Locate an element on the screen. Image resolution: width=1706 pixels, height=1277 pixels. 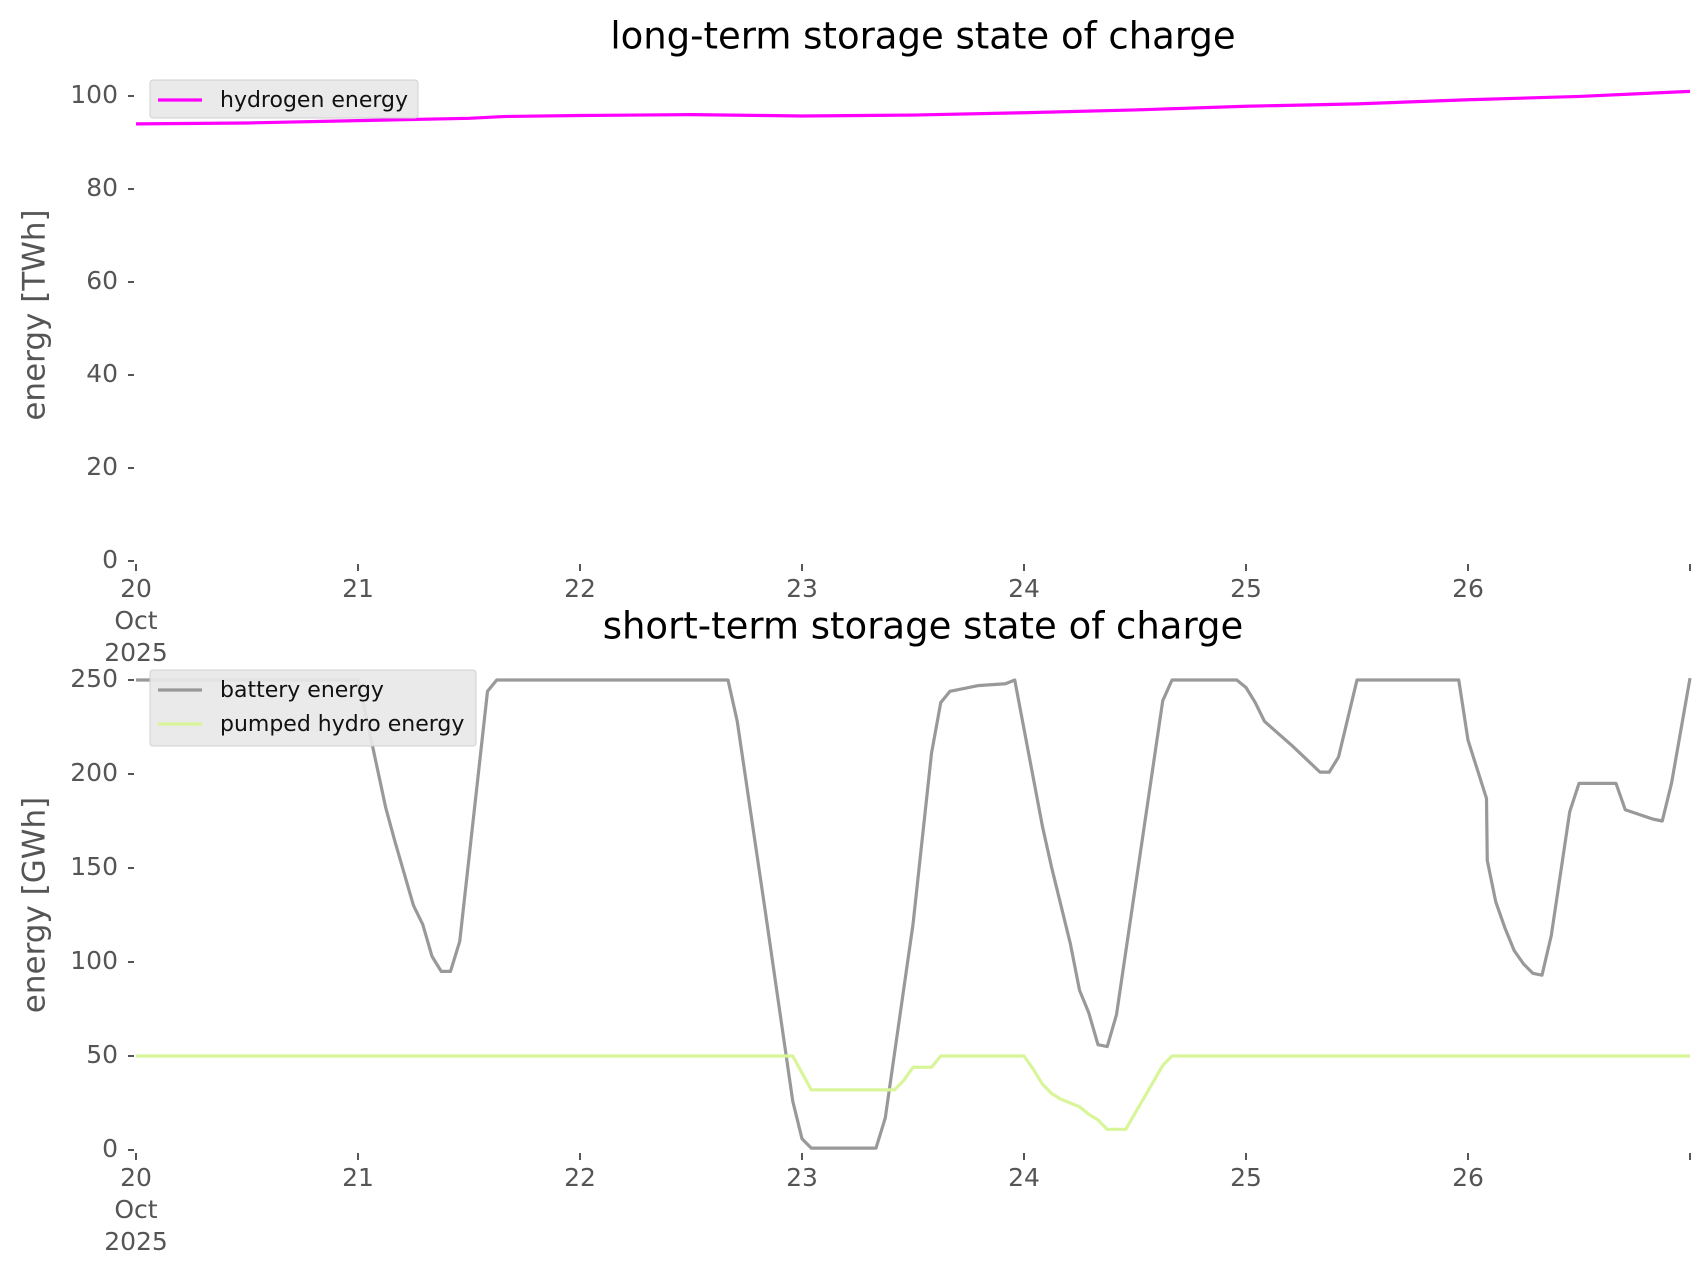
series-line-hydrogen-energy is located at coordinates (913, 107).